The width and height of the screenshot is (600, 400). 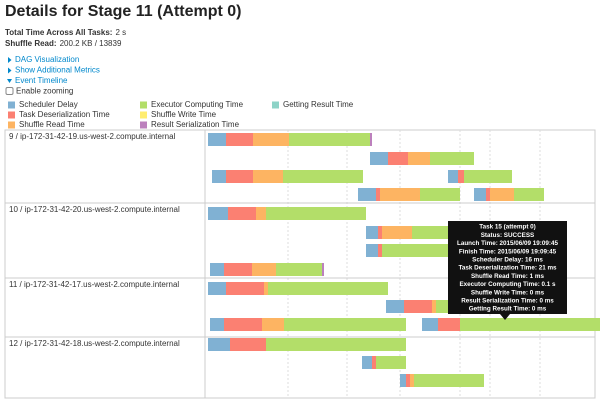 I want to click on summary-line: Total Time Across All Tasks: 2 s, so click(x=65, y=32).